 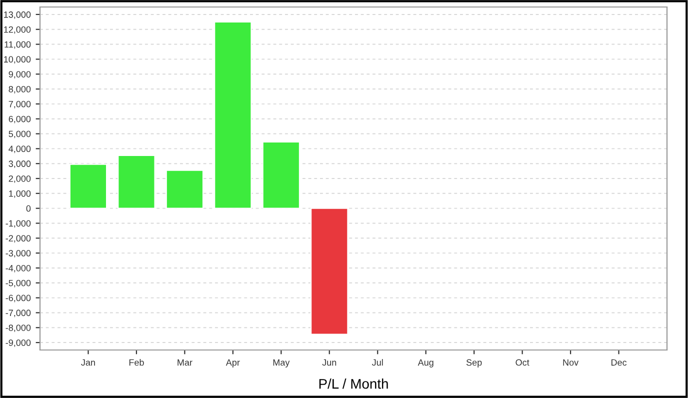 I want to click on y-tick-label: 1,000, so click(x=20, y=194).